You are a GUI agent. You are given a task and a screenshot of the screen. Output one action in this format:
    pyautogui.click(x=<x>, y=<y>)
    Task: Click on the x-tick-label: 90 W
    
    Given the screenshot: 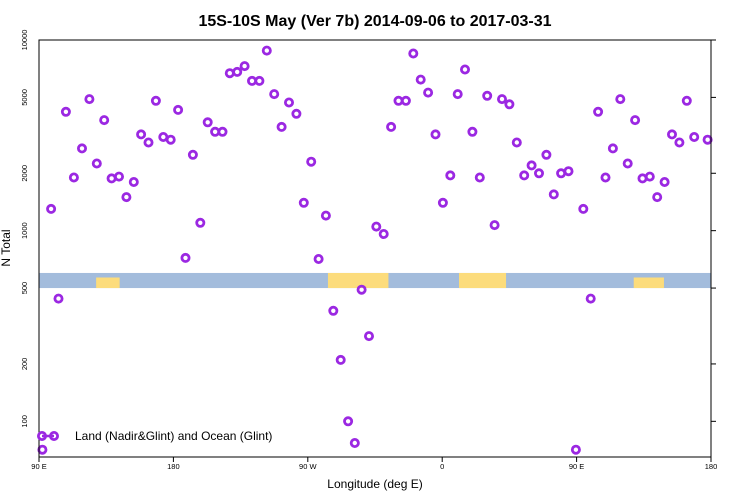 What is the action you would take?
    pyautogui.click(x=308, y=466)
    